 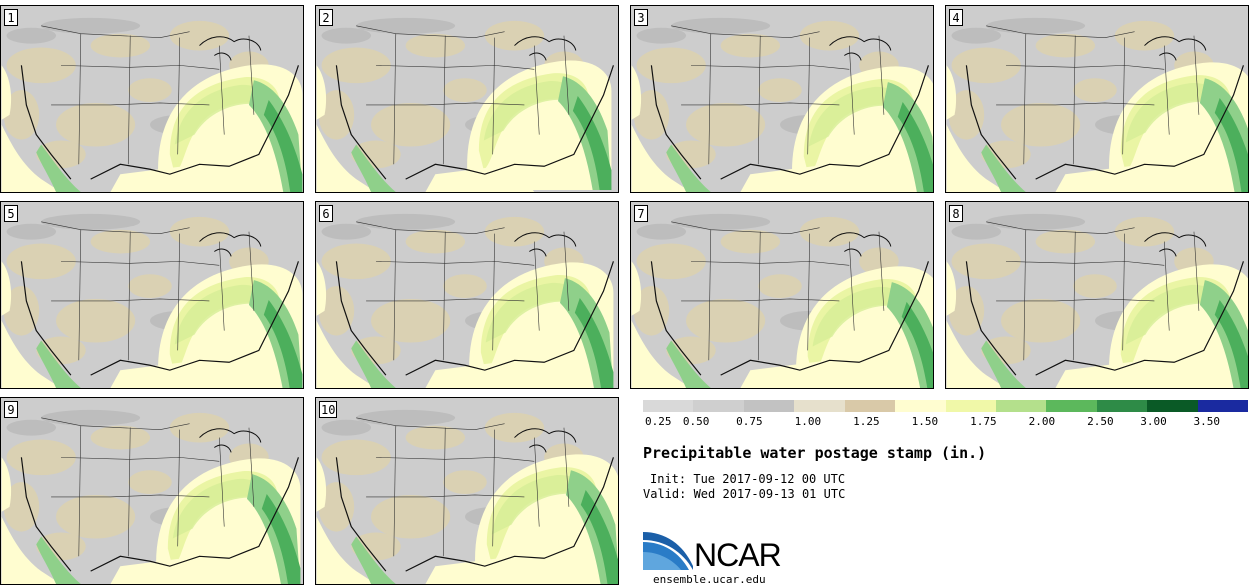 I want to click on init-time: Init: Tue 2017-09-12 00 UTC, so click(x=748, y=479).